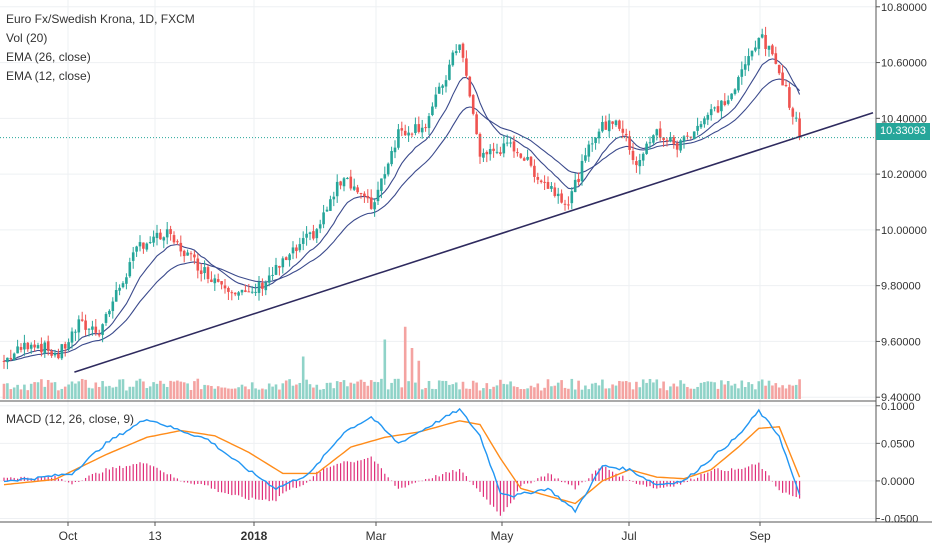  Describe the element at coordinates (27, 38) in the screenshot. I see `vol-legend: Vol (20)` at that location.